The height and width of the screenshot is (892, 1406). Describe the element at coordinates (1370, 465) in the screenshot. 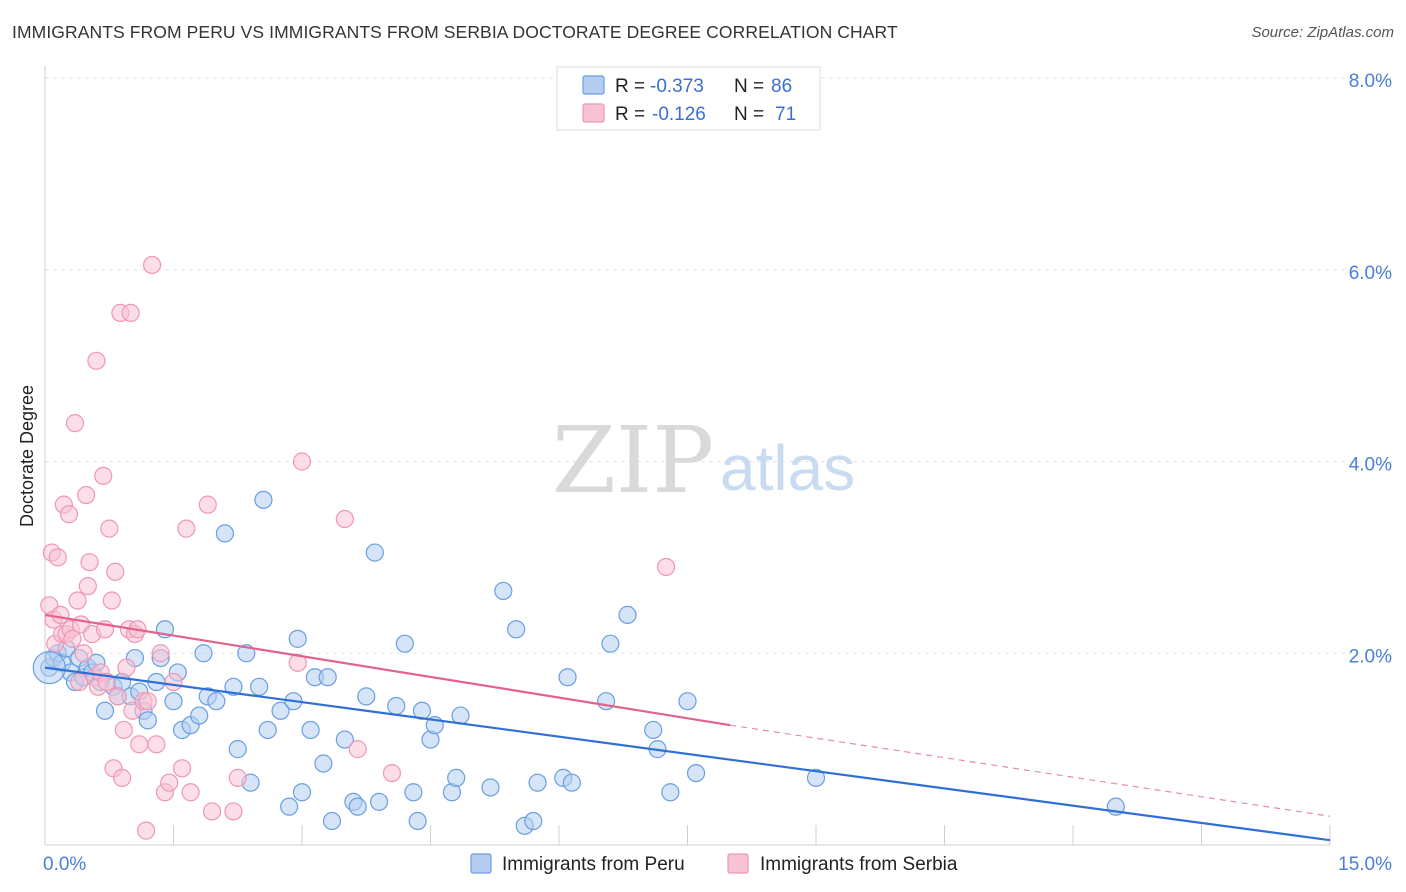

I see `y-tick-label-1: 4.0%` at that location.